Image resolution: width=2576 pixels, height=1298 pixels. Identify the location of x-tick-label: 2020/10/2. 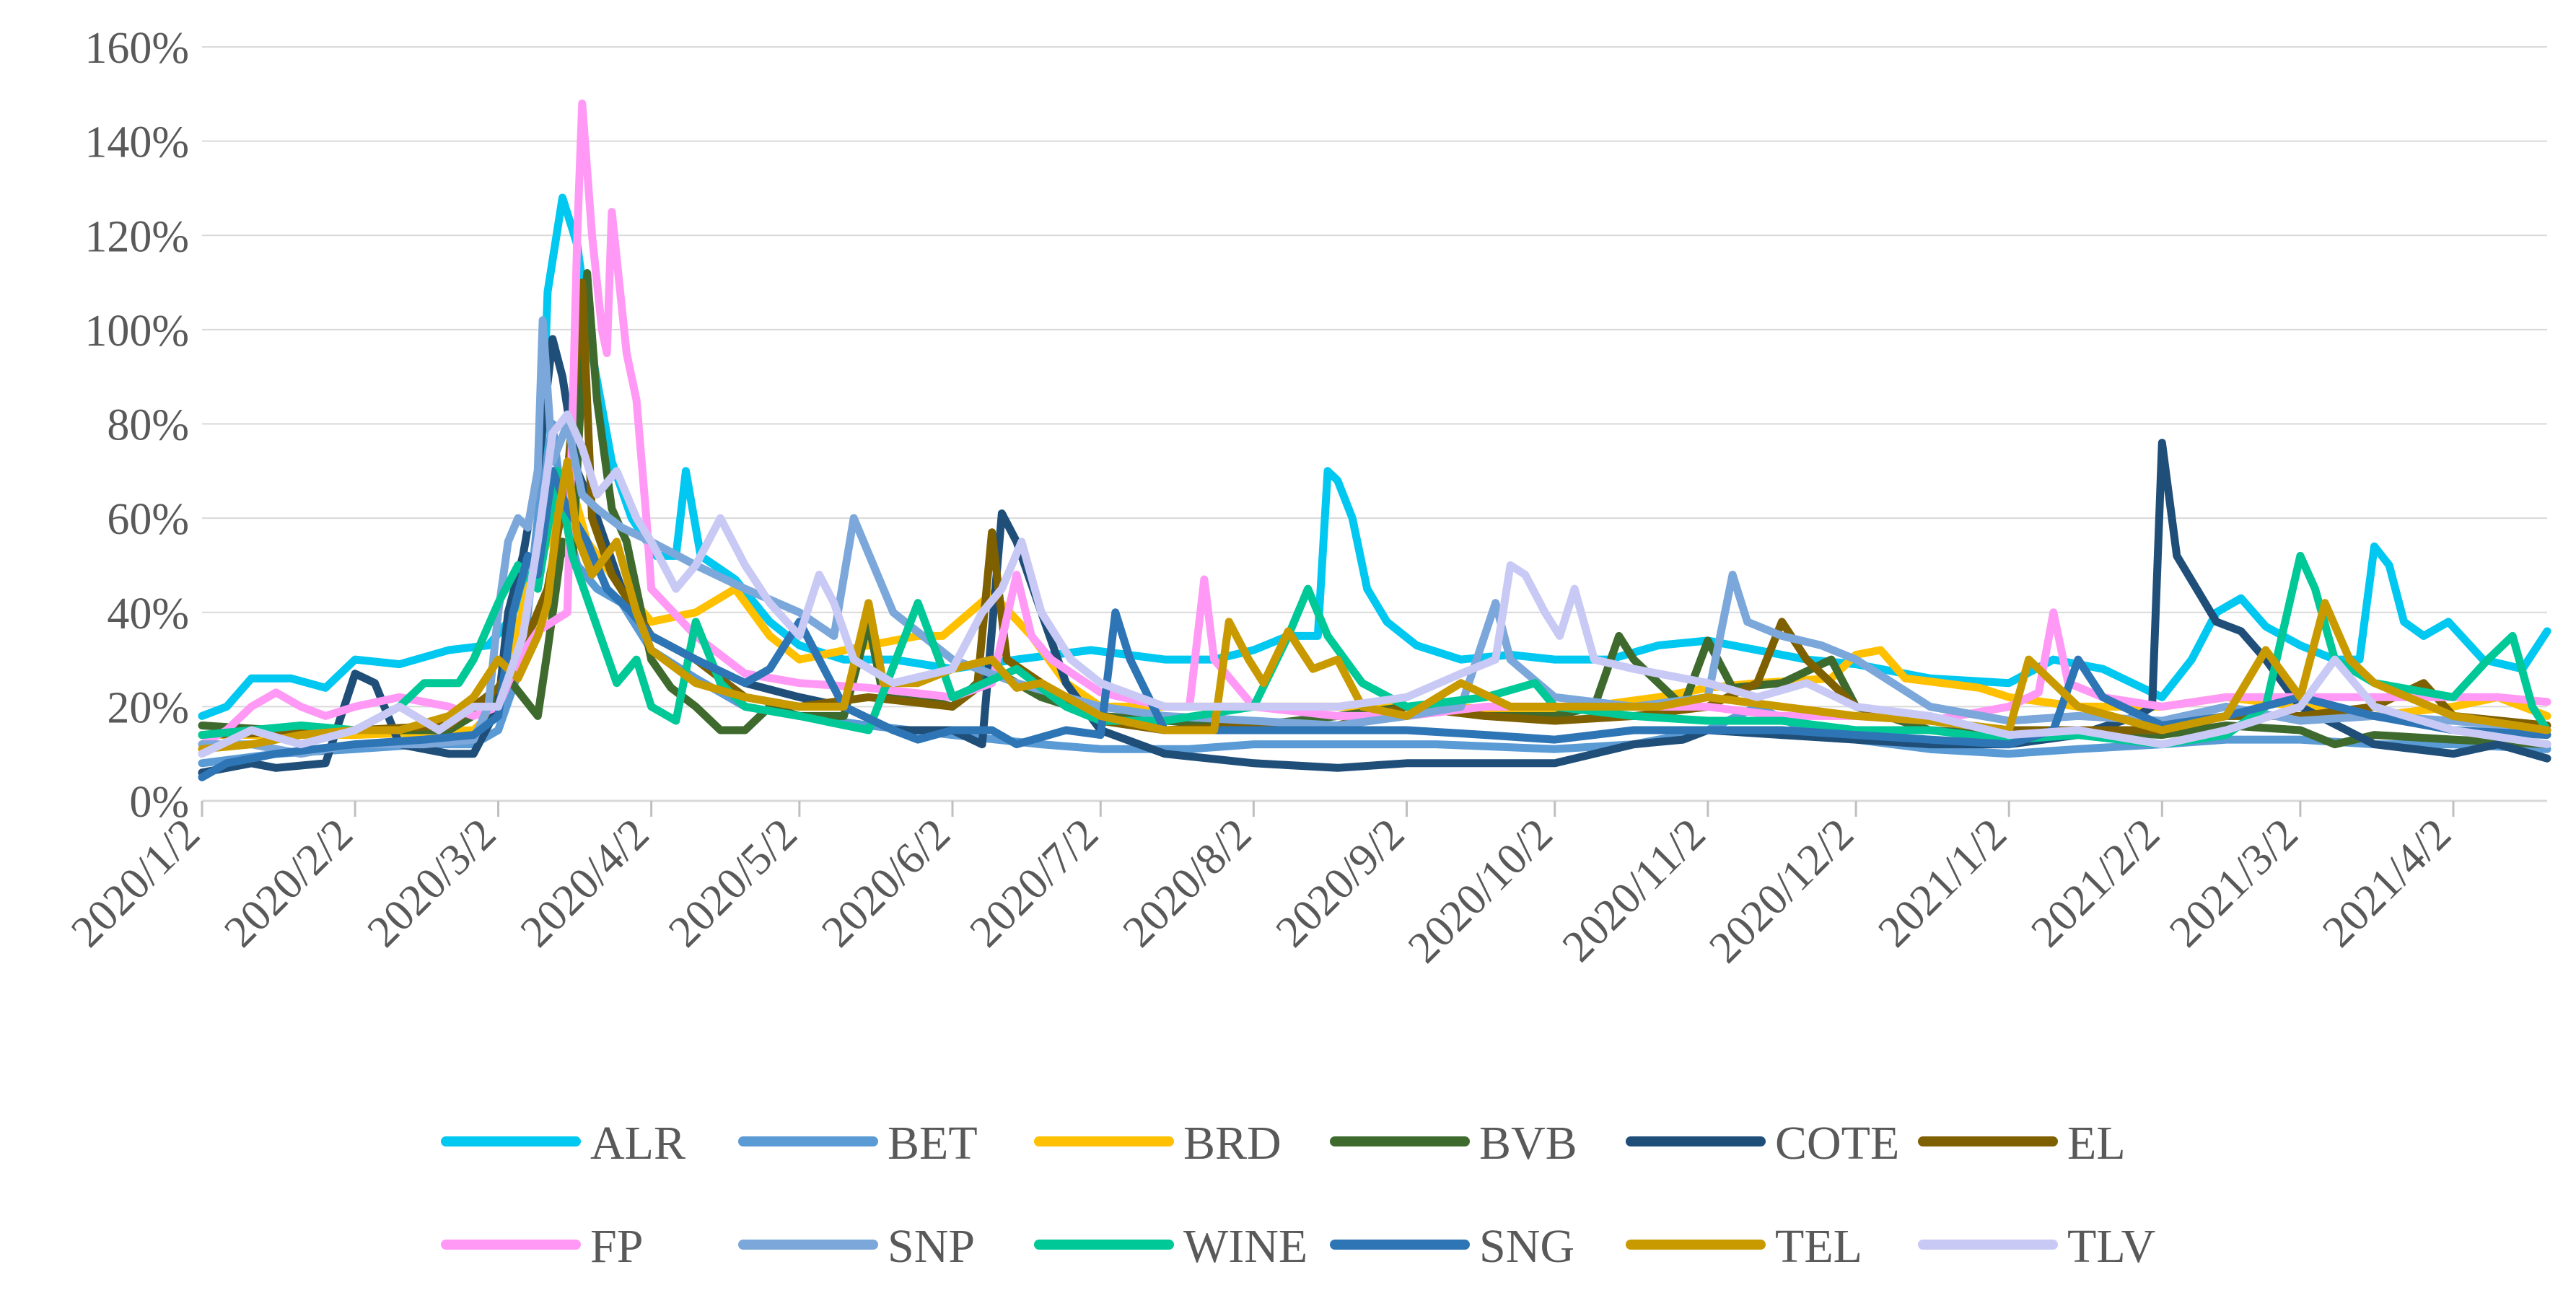
(1480, 891).